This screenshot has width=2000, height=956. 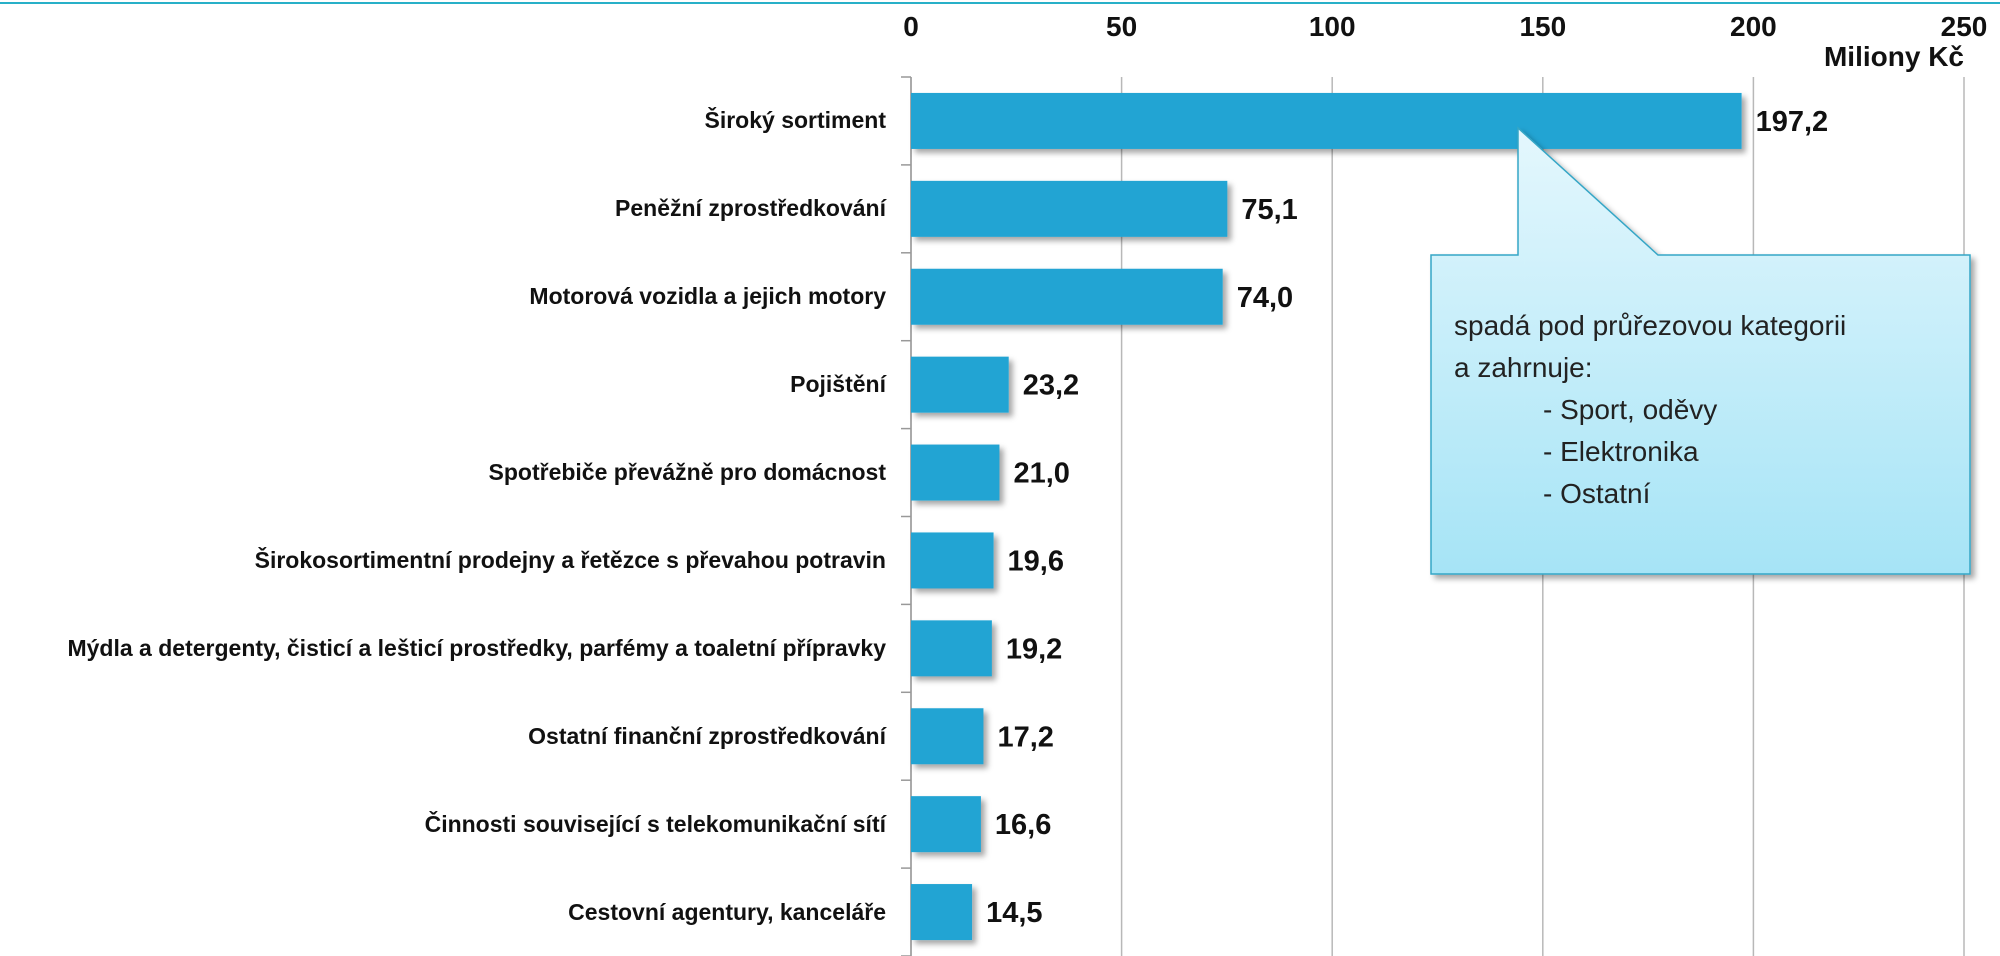 I want to click on annotation-line: - Ostatní, so click(x=1597, y=493).